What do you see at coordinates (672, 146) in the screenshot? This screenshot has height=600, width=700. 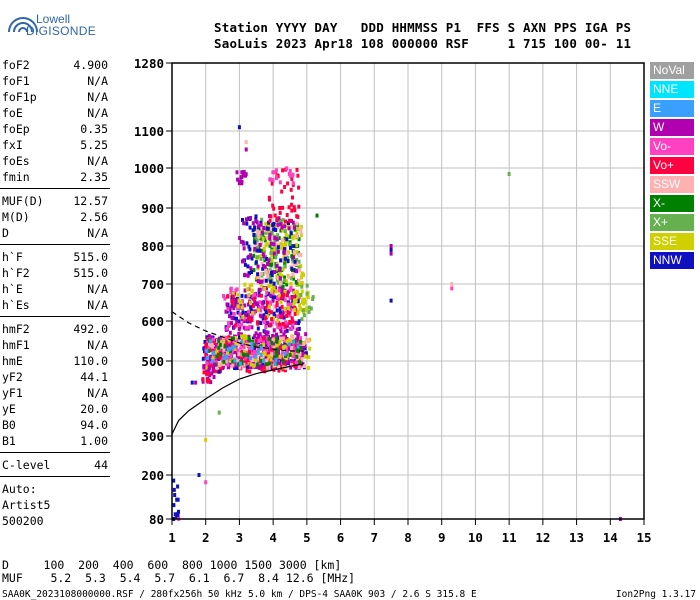 I see `legend-item-vo-: Vo-` at bounding box center [672, 146].